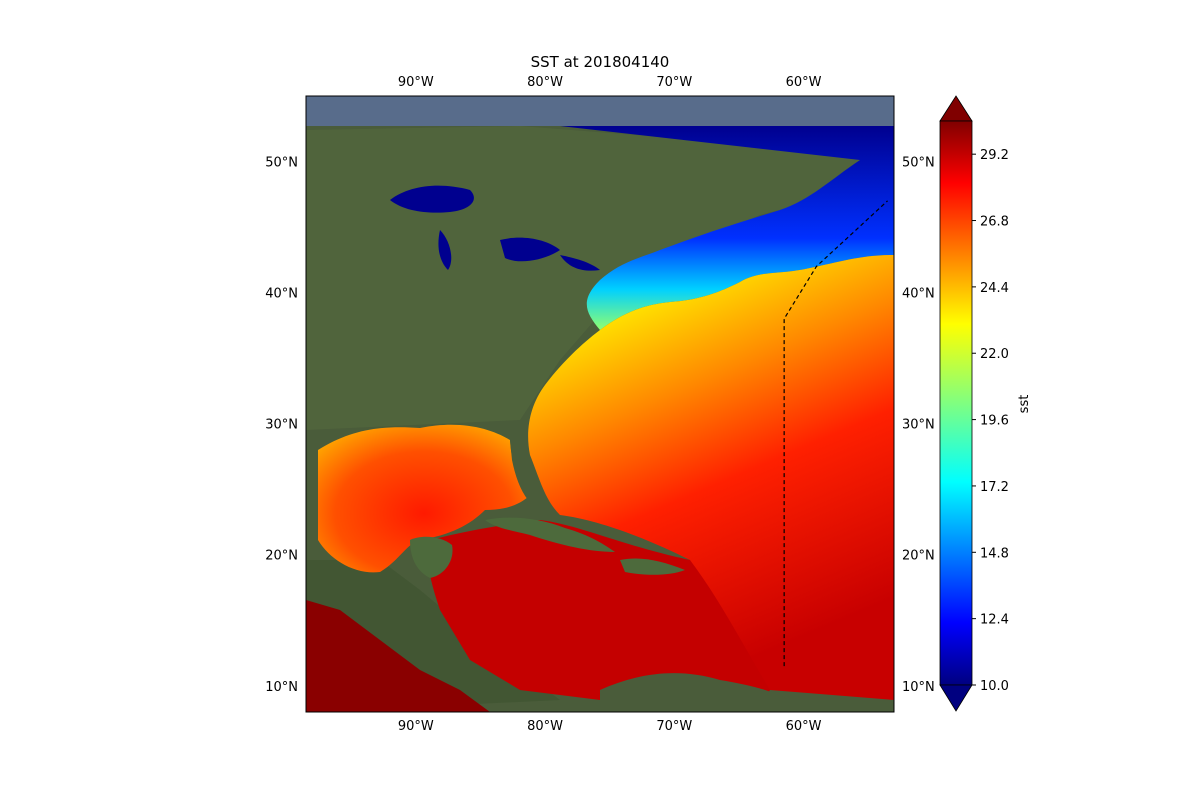 Image resolution: width=1200 pixels, height=800 pixels. What do you see at coordinates (994, 686) in the screenshot?
I see `colorbar-tick-label: 10.0` at bounding box center [994, 686].